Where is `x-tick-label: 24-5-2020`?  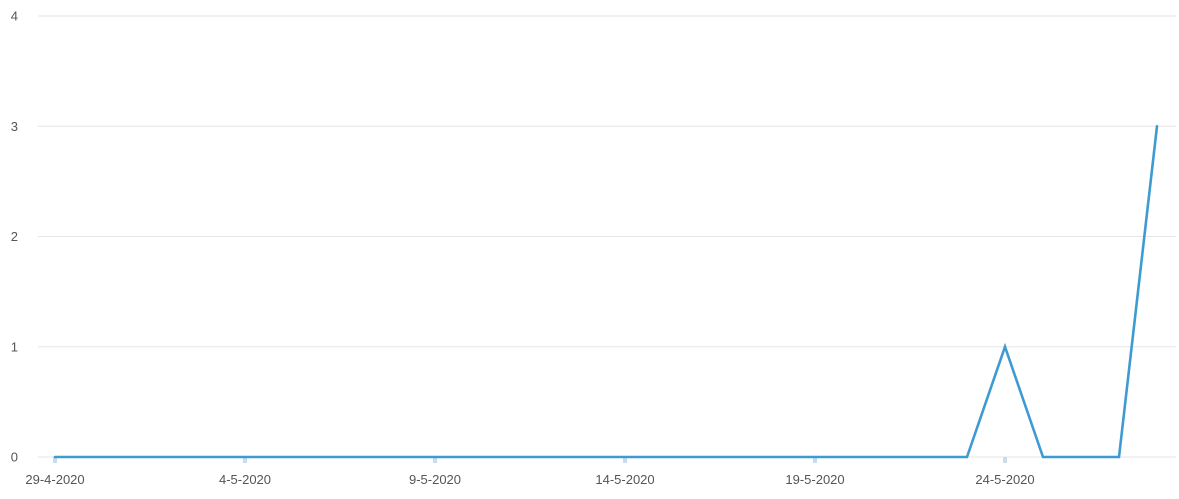 x-tick-label: 24-5-2020 is located at coordinates (1004, 479).